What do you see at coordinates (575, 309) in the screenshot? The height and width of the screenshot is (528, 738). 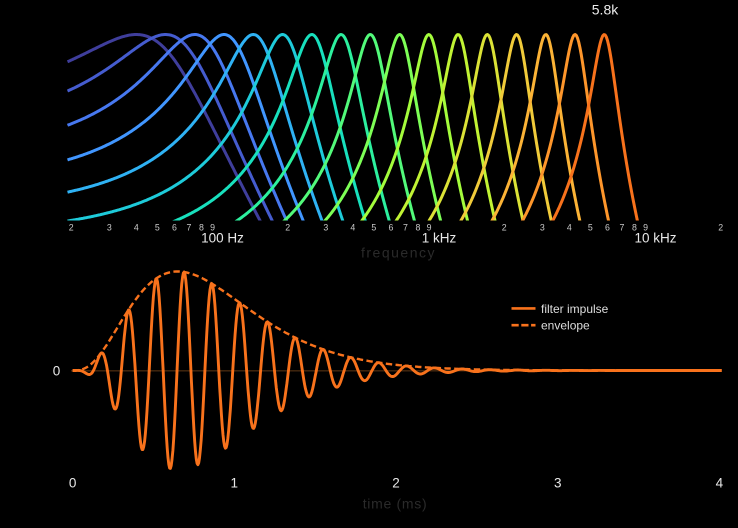 I see `svg-text: filter impulse` at bounding box center [575, 309].